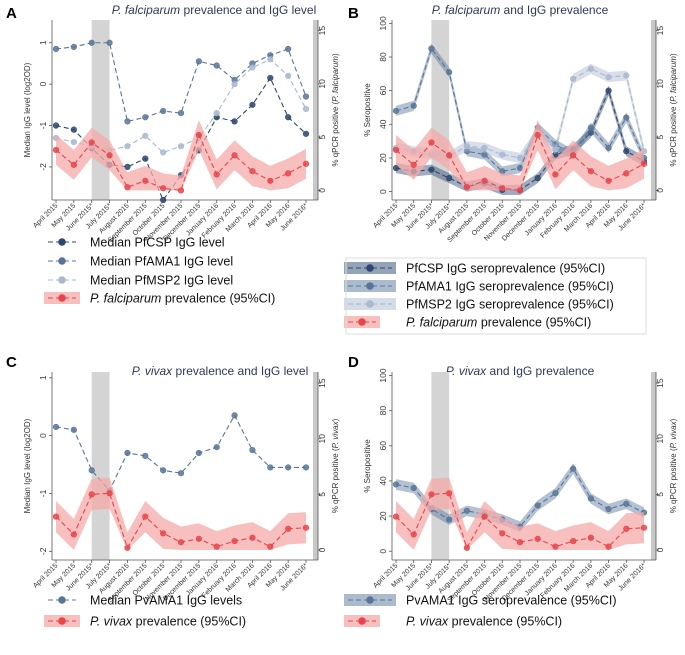 This screenshot has width=685, height=655. I want to click on y-tick-label: 100, so click(383, 375).